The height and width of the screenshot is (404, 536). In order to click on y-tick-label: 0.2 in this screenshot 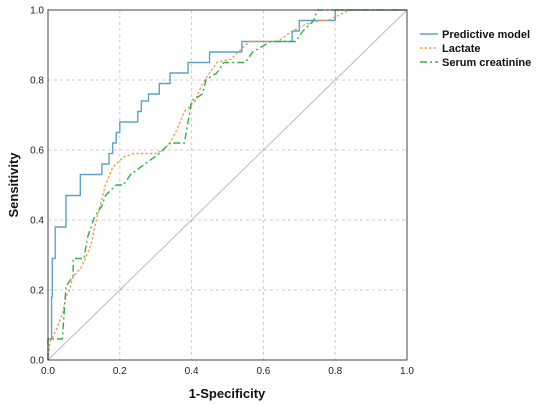, I will do `click(37, 291)`.